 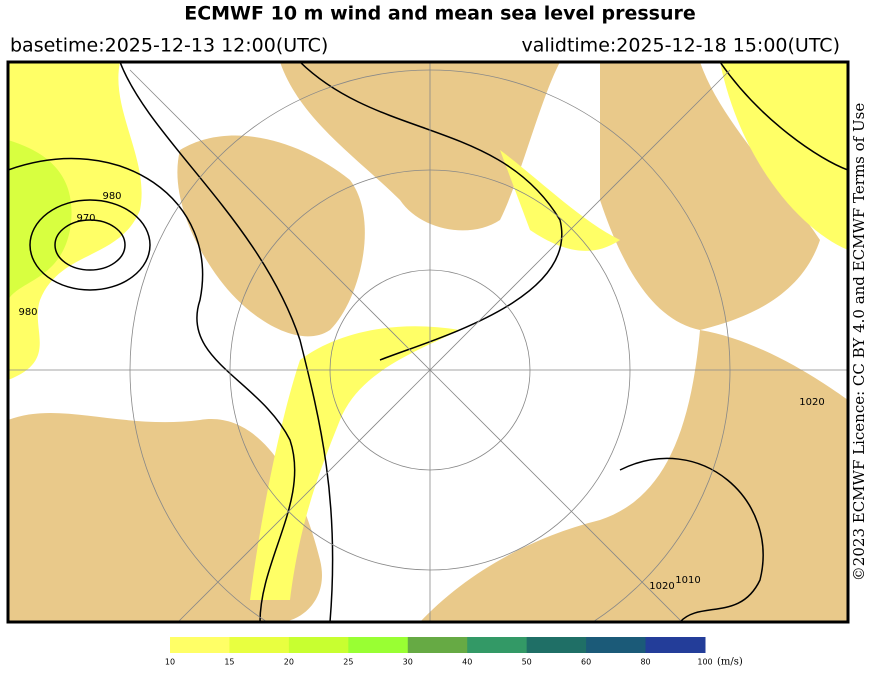 I want to click on colorbar-tick-label: 60, so click(x=586, y=662).